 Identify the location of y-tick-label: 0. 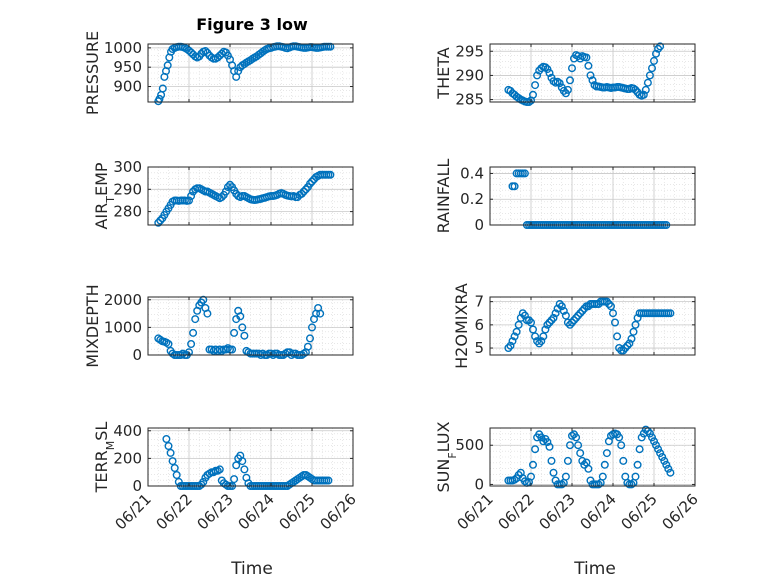
(479, 225).